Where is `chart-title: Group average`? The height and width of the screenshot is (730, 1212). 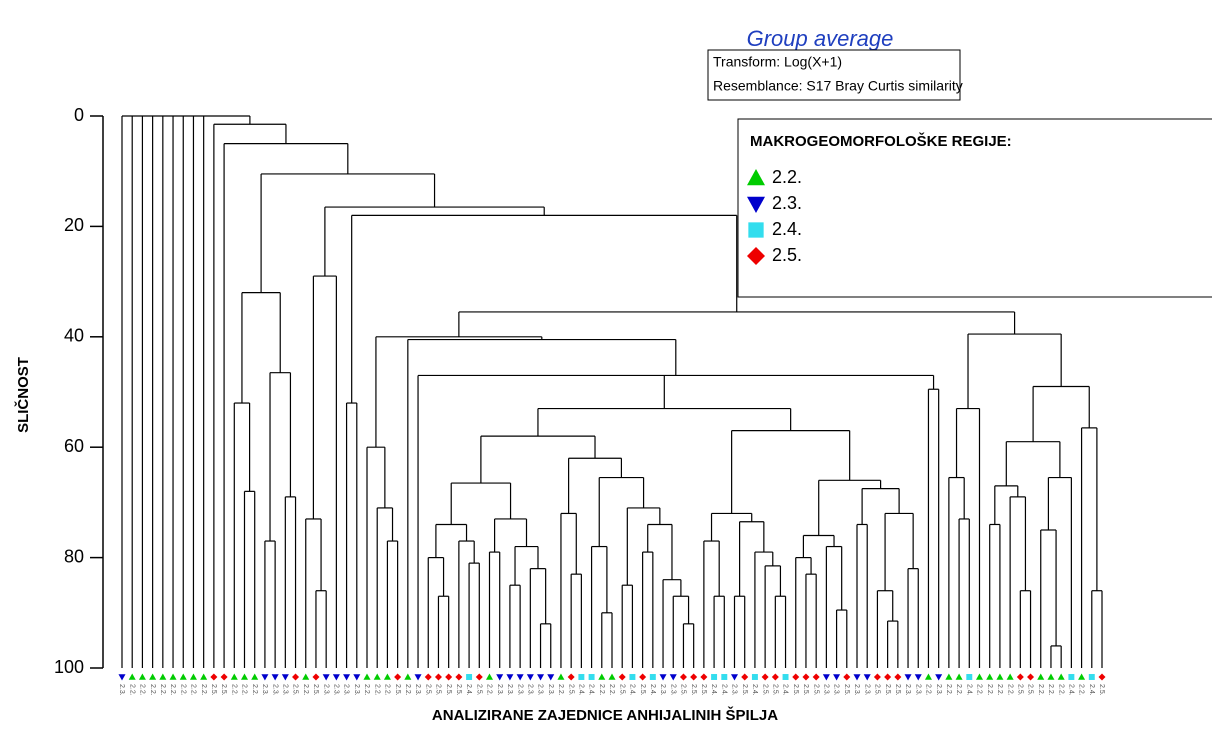
chart-title: Group average is located at coordinates (820, 38).